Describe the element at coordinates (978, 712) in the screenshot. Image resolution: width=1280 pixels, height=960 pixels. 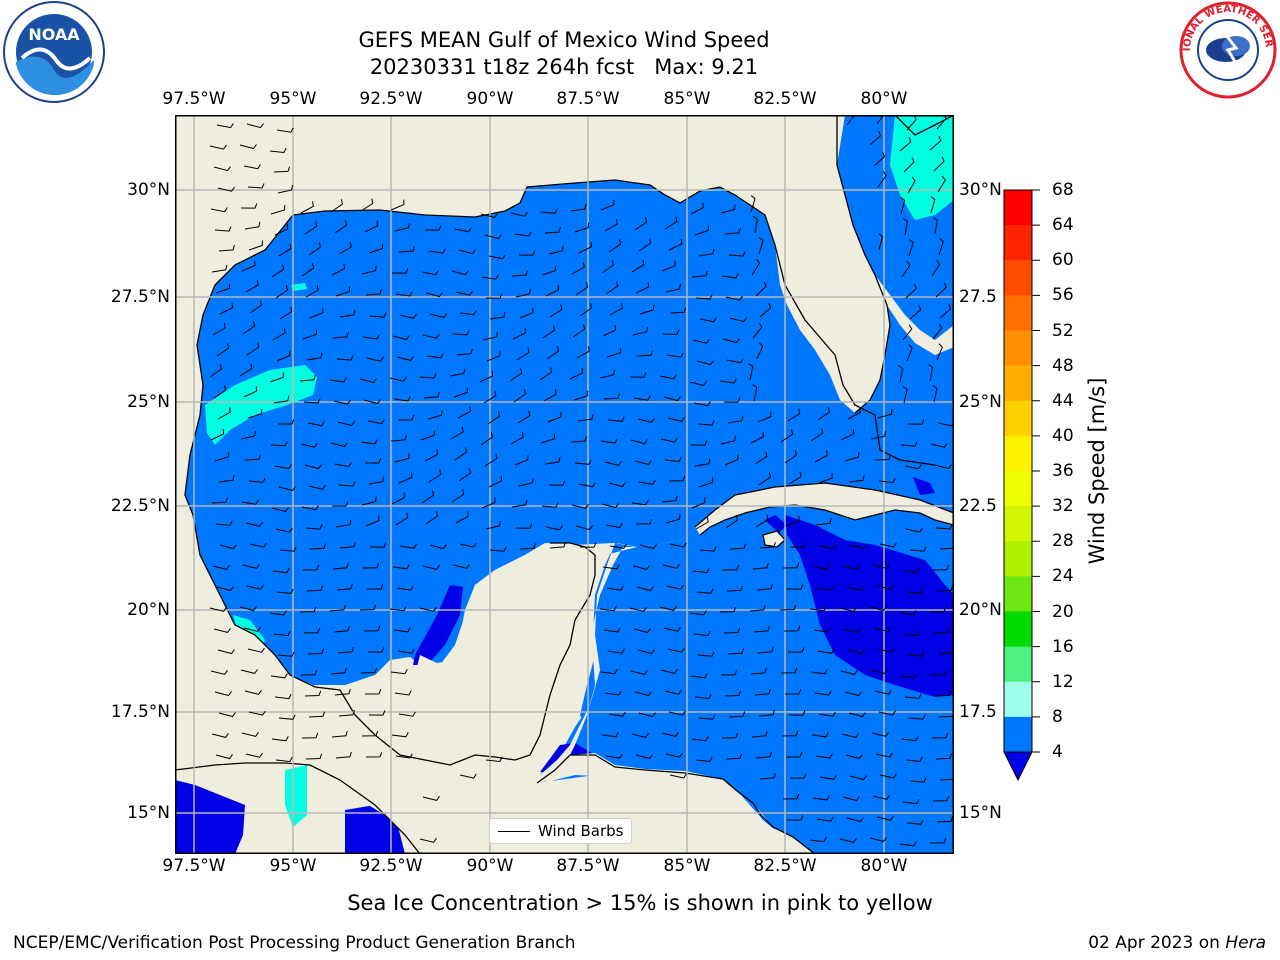
I see `lat-tick-right: 17.5` at that location.